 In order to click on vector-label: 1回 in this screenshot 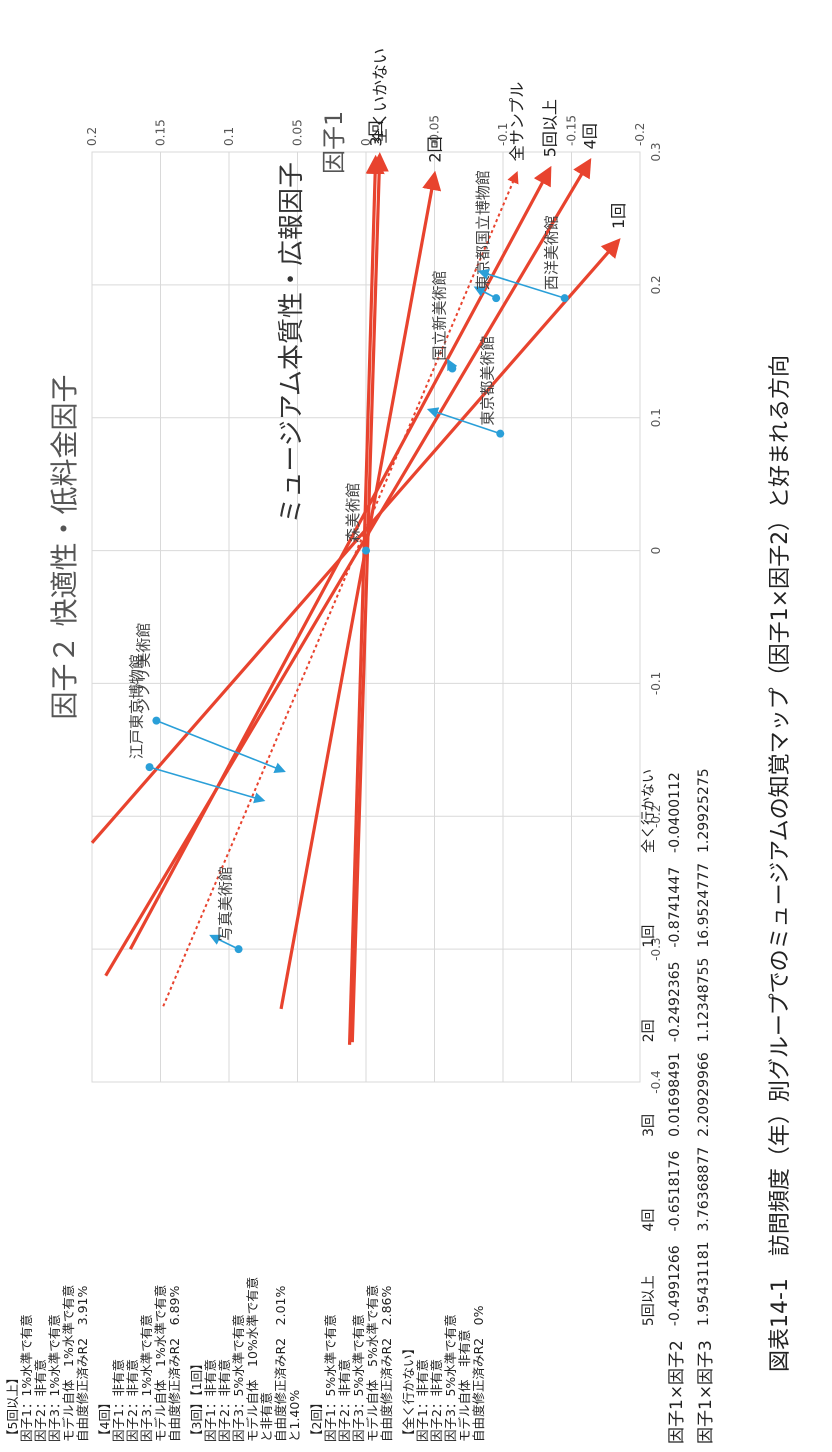, I will do `click(618, 216)`.